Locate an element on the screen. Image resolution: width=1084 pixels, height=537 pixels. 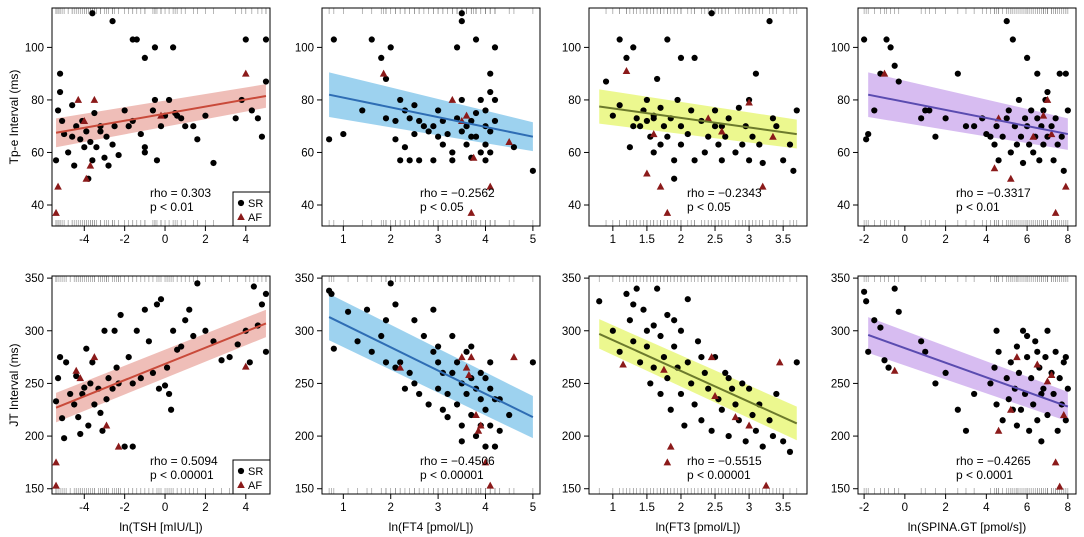
y-tick-label: 40 is located at coordinates (843, 206).